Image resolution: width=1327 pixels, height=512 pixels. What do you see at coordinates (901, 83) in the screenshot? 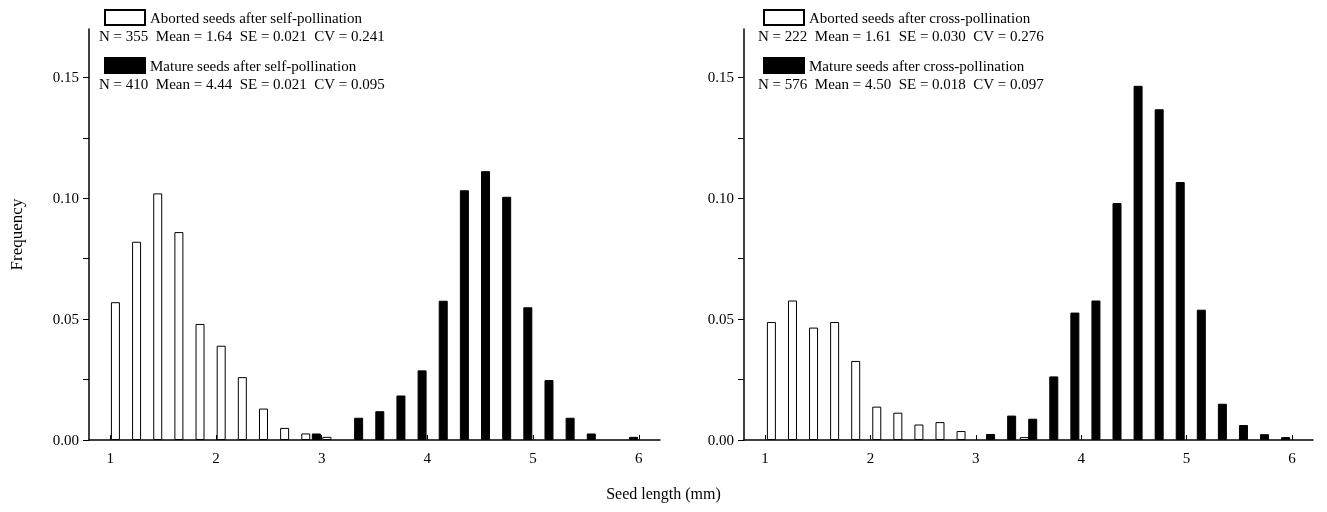
I see `annotation: N = 576 Mean = 4.50 SE = 0.018 CV = 0.097` at bounding box center [901, 83].